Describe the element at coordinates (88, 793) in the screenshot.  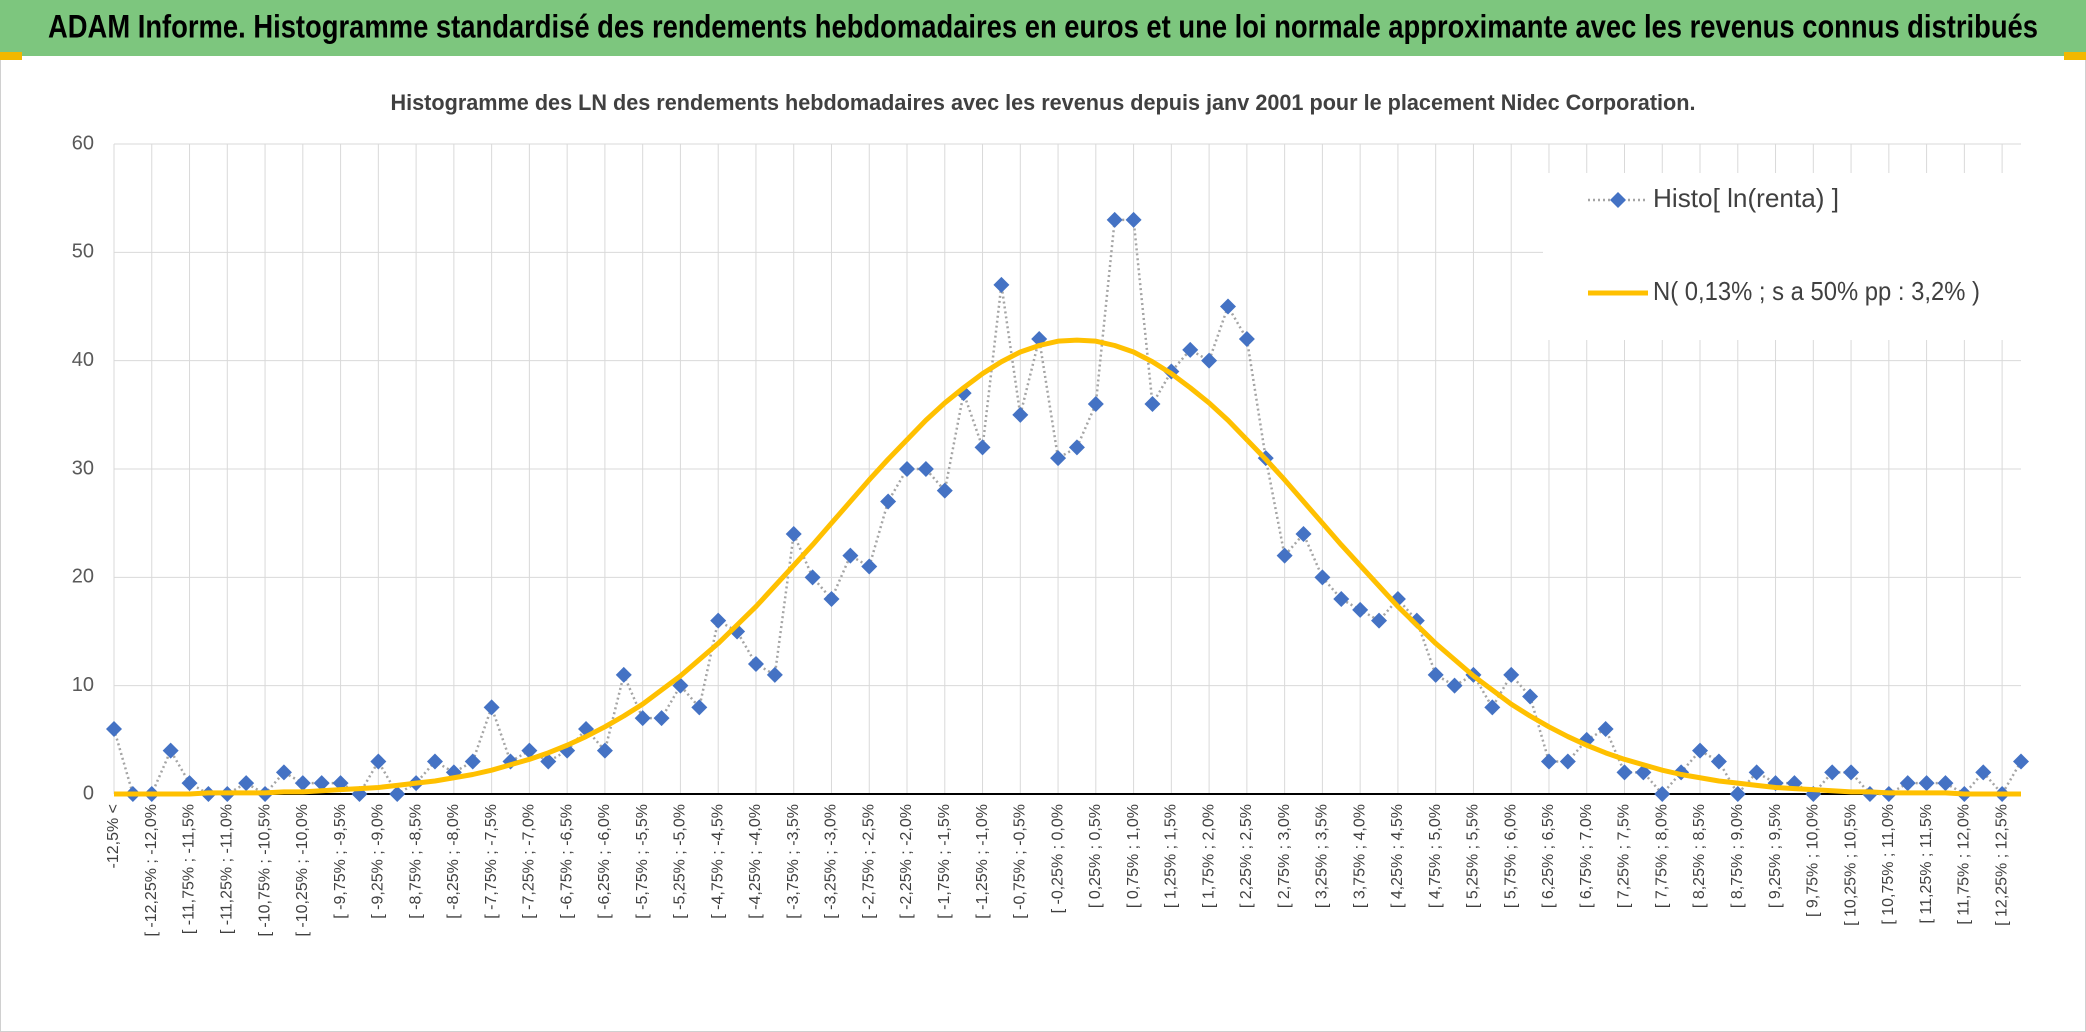
I see `y-tick-label: 0` at that location.